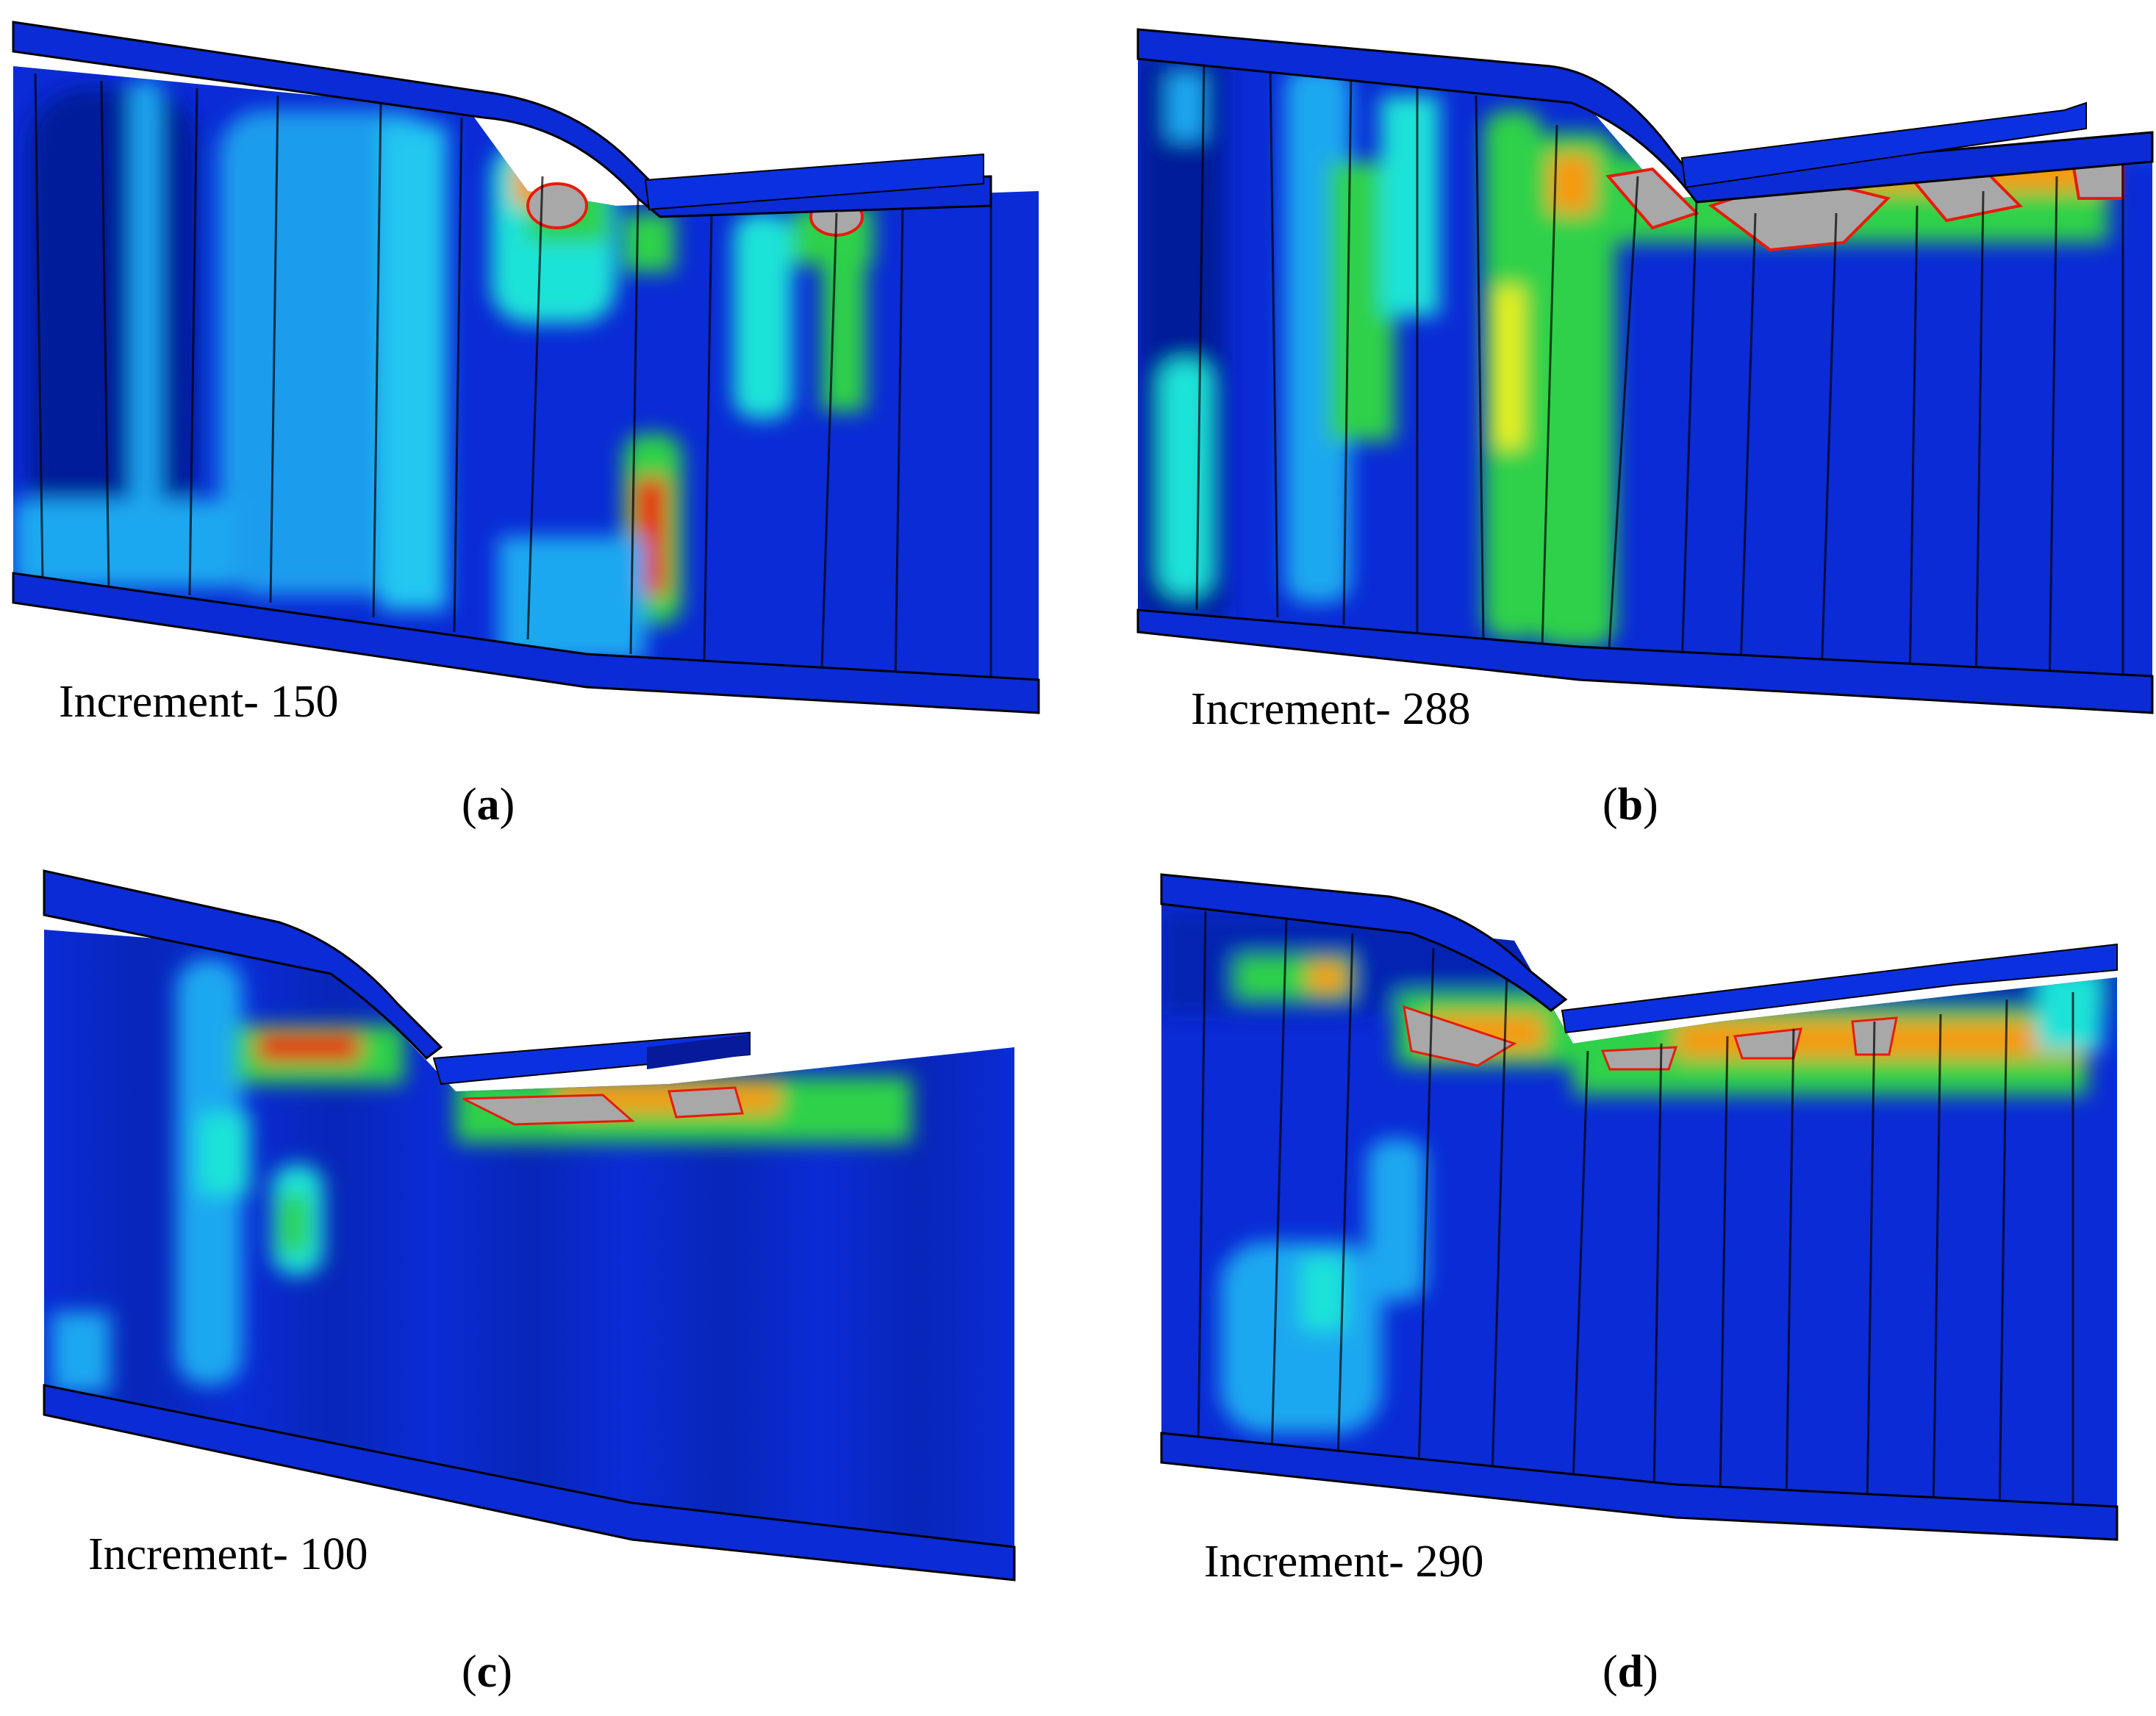 The height and width of the screenshot is (1716, 2156). Describe the element at coordinates (199, 702) in the screenshot. I see `increment-label: Increment- 150` at that location.